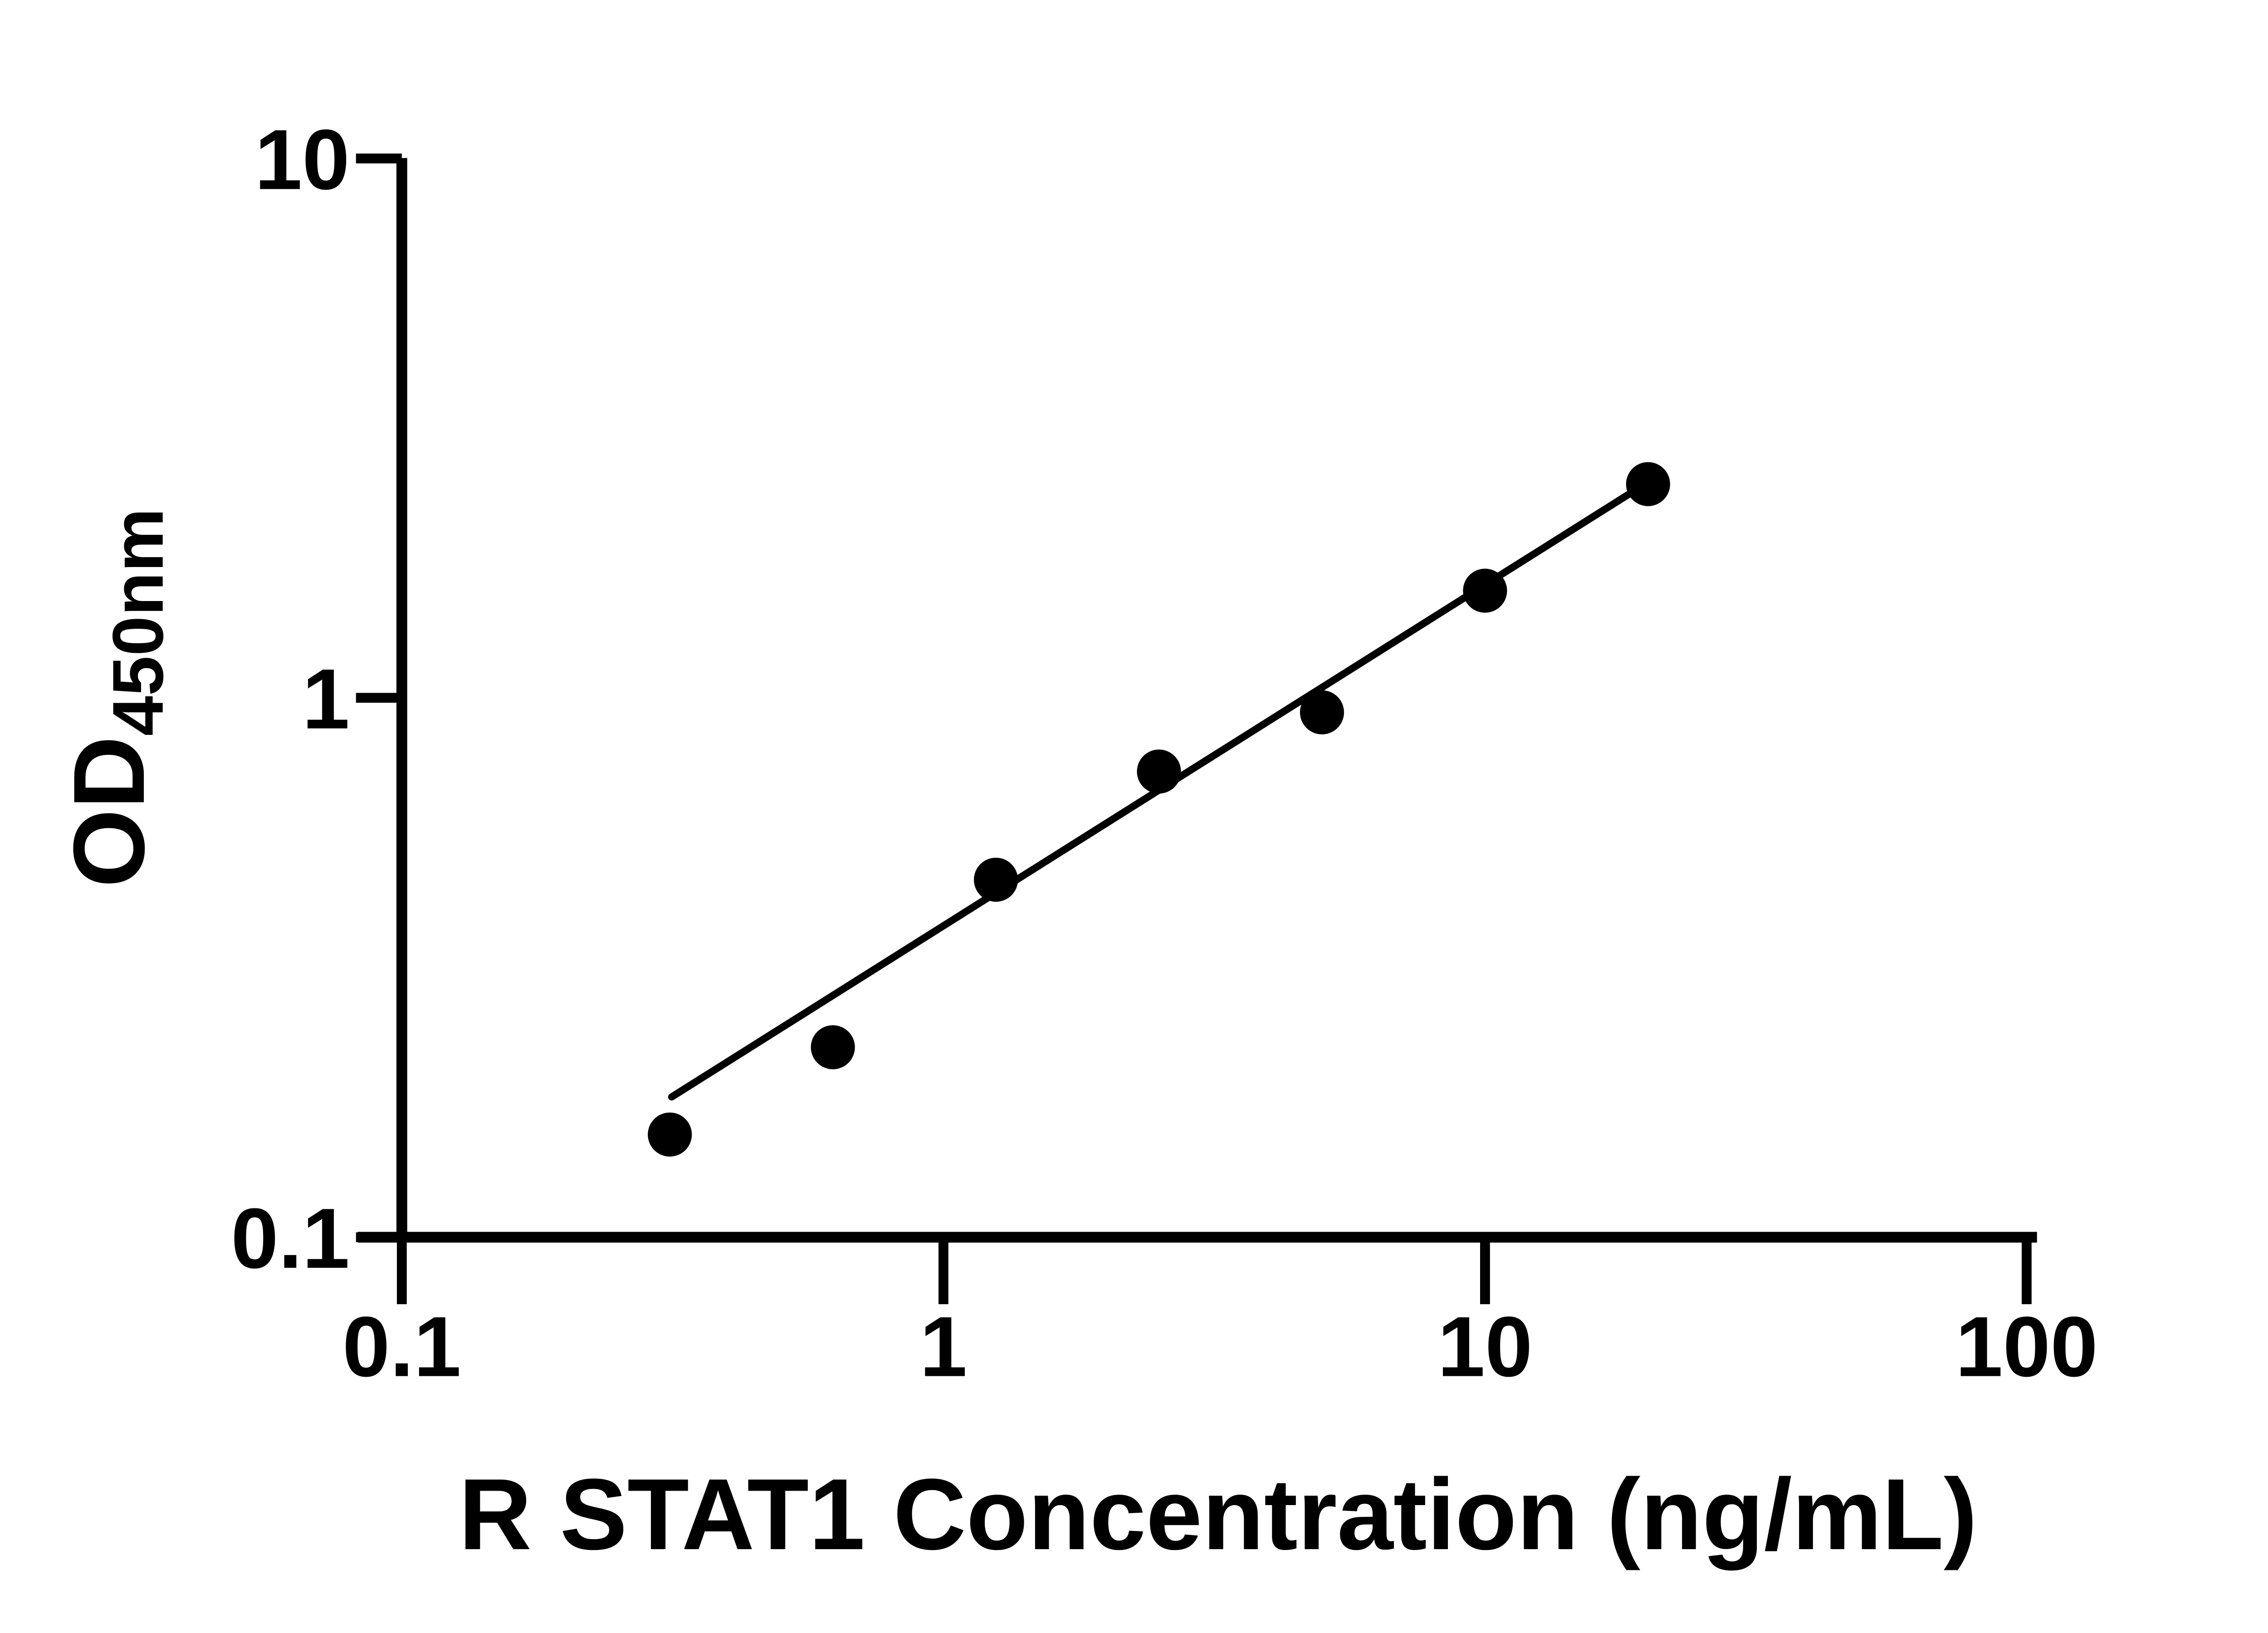  What do you see at coordinates (1485, 1346) in the screenshot?
I see `x-tick-label: 10` at bounding box center [1485, 1346].